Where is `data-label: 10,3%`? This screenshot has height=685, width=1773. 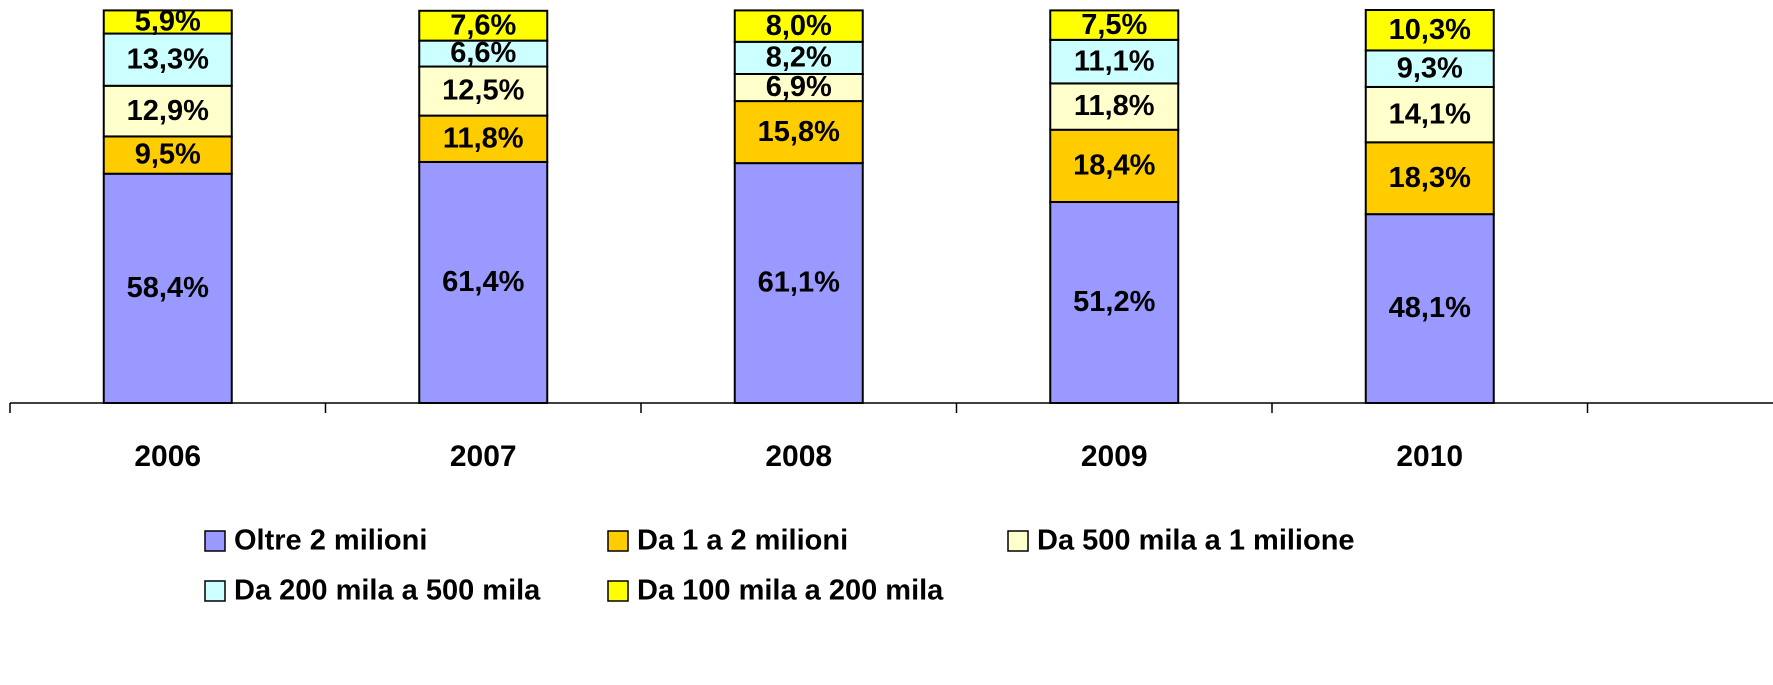 data-label: 10,3% is located at coordinates (1430, 30).